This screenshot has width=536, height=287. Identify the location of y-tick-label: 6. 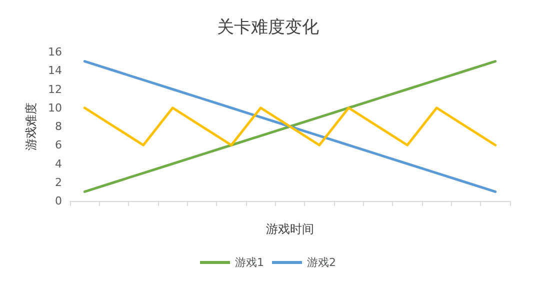
(58, 145).